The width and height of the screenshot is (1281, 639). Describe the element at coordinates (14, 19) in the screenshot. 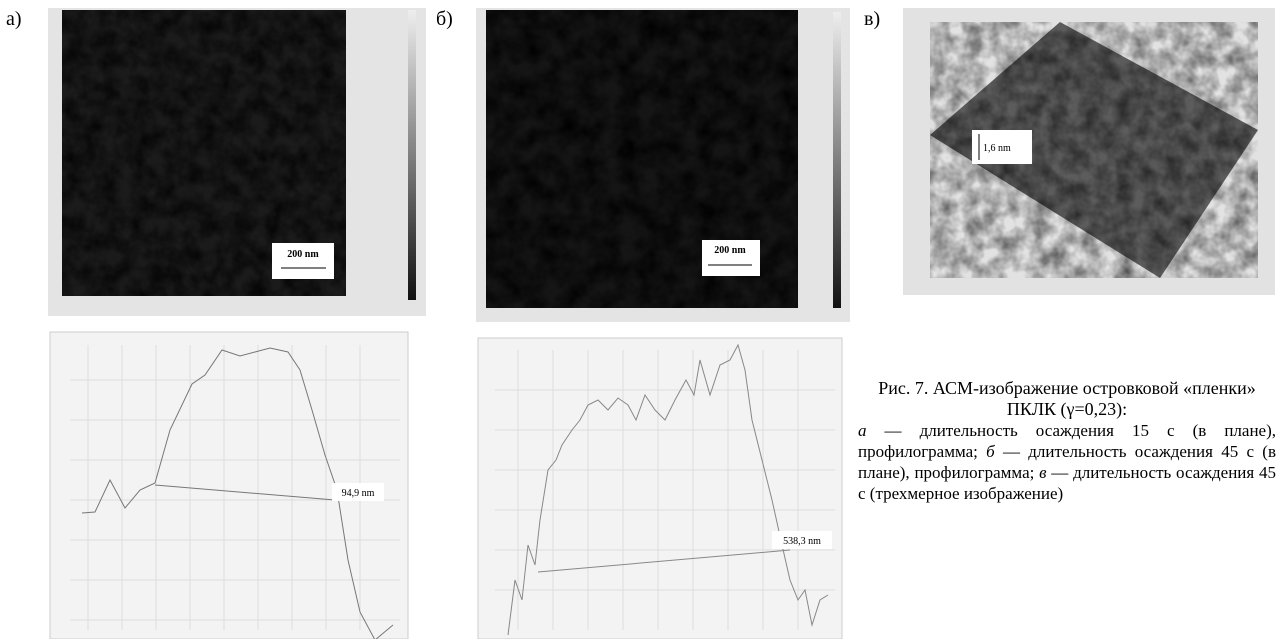

I see `panel-letter: а)` at that location.